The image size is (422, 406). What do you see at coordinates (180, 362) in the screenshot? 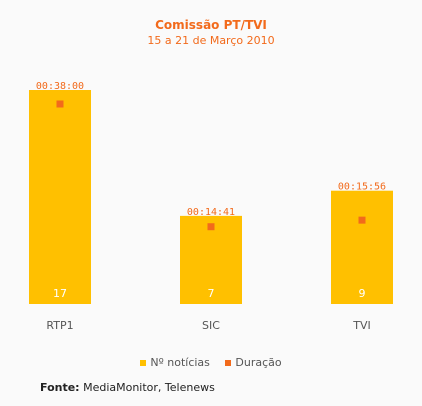
I see `legend-label-count: Nº notícias` at bounding box center [180, 362].